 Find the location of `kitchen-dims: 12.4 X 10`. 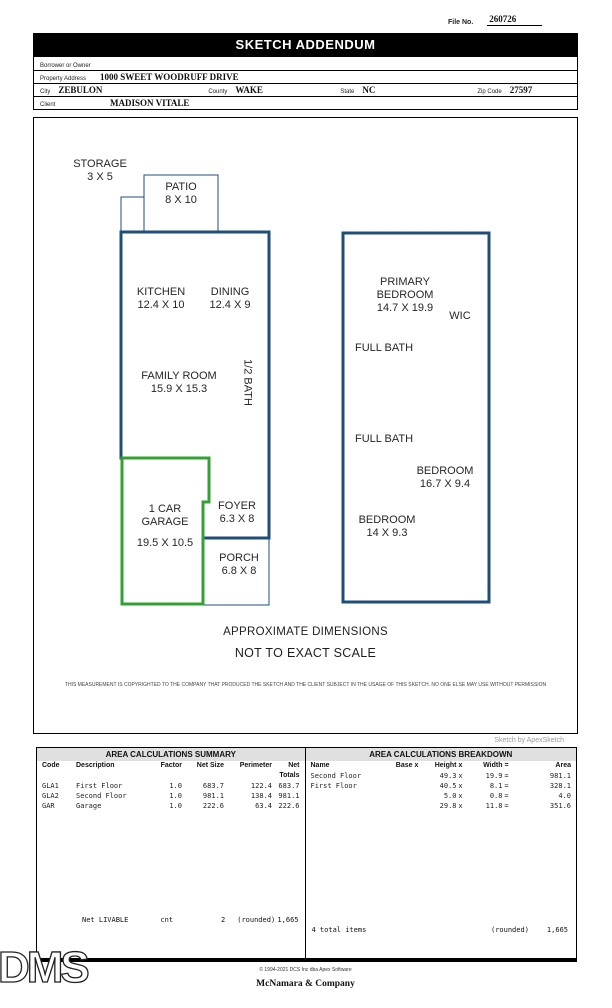

kitchen-dims: 12.4 X 10 is located at coordinates (161, 305).